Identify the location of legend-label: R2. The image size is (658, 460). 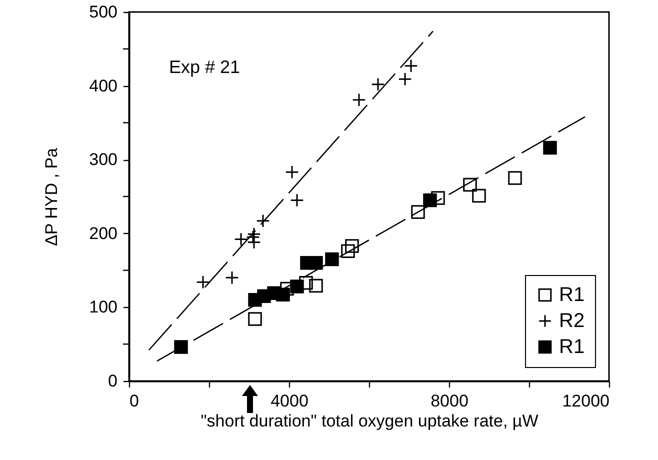
(572, 321).